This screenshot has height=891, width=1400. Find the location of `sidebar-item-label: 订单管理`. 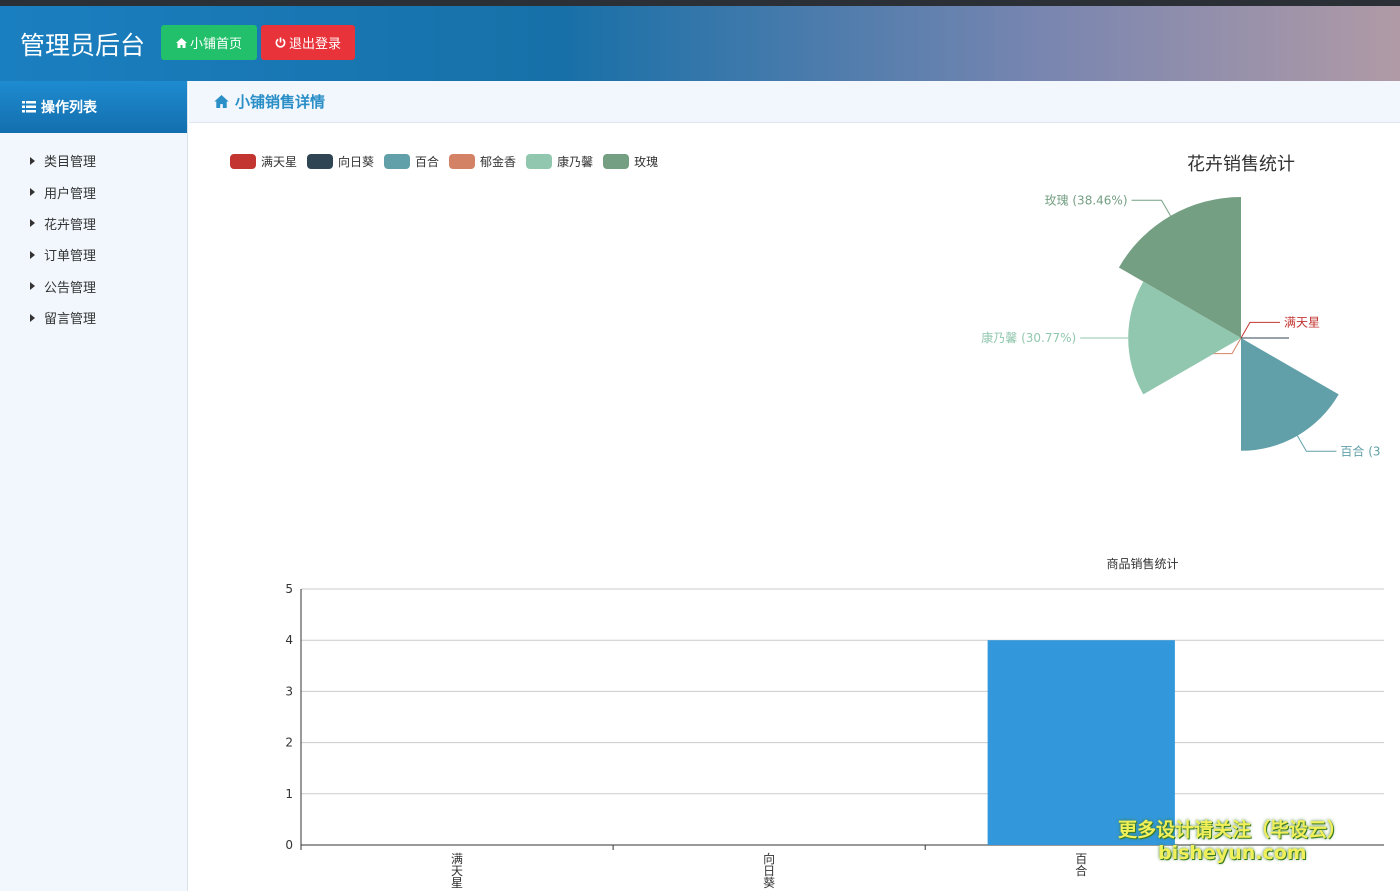

sidebar-item-label: 订单管理 is located at coordinates (70, 257).